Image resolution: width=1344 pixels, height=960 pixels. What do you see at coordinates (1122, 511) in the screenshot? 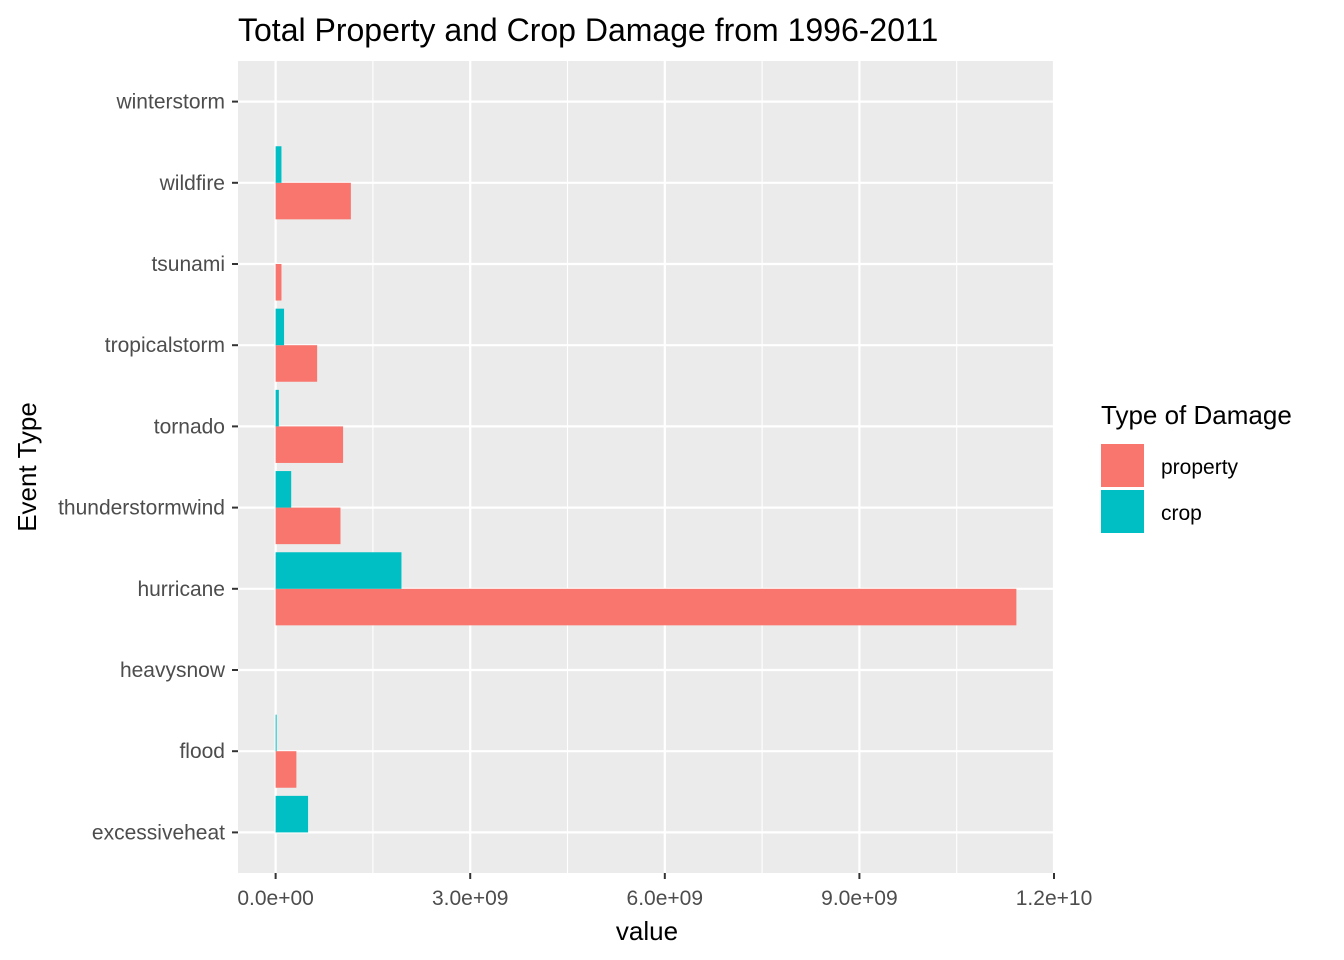
I see `legend-swatch-crop` at bounding box center [1122, 511].